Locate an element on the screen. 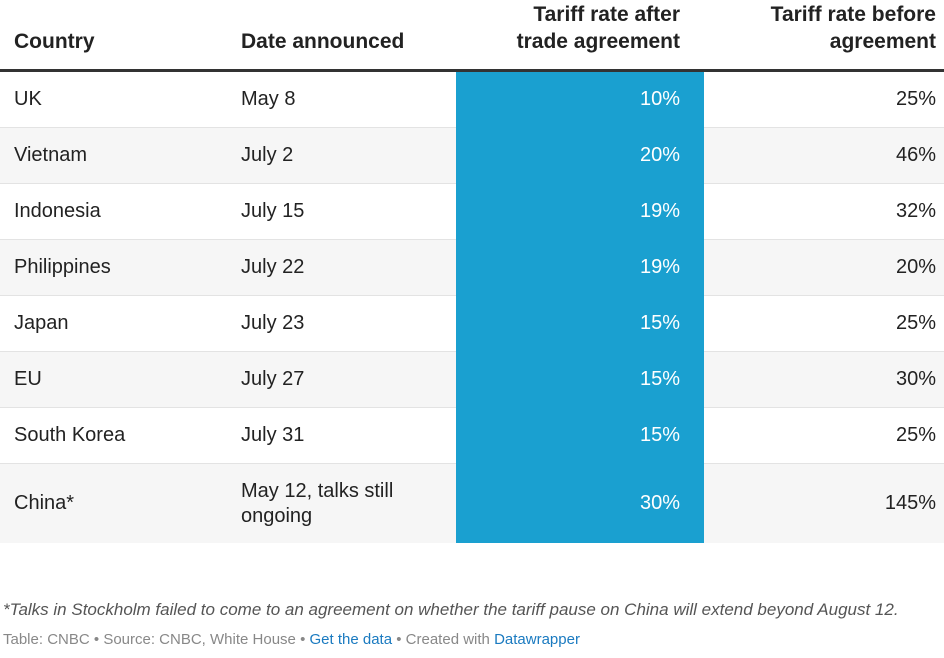 This screenshot has height=658, width=944. cell-country: EU is located at coordinates (113, 379).